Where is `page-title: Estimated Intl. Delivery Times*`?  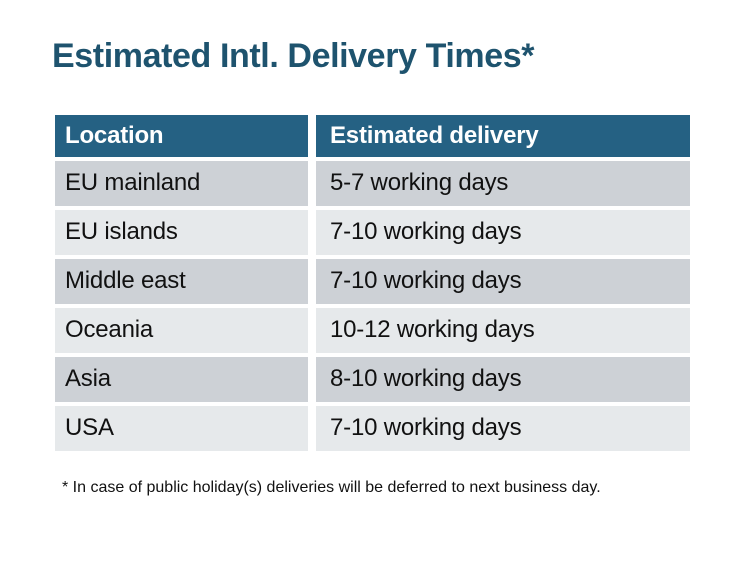 page-title: Estimated Intl. Delivery Times* is located at coordinates (293, 56).